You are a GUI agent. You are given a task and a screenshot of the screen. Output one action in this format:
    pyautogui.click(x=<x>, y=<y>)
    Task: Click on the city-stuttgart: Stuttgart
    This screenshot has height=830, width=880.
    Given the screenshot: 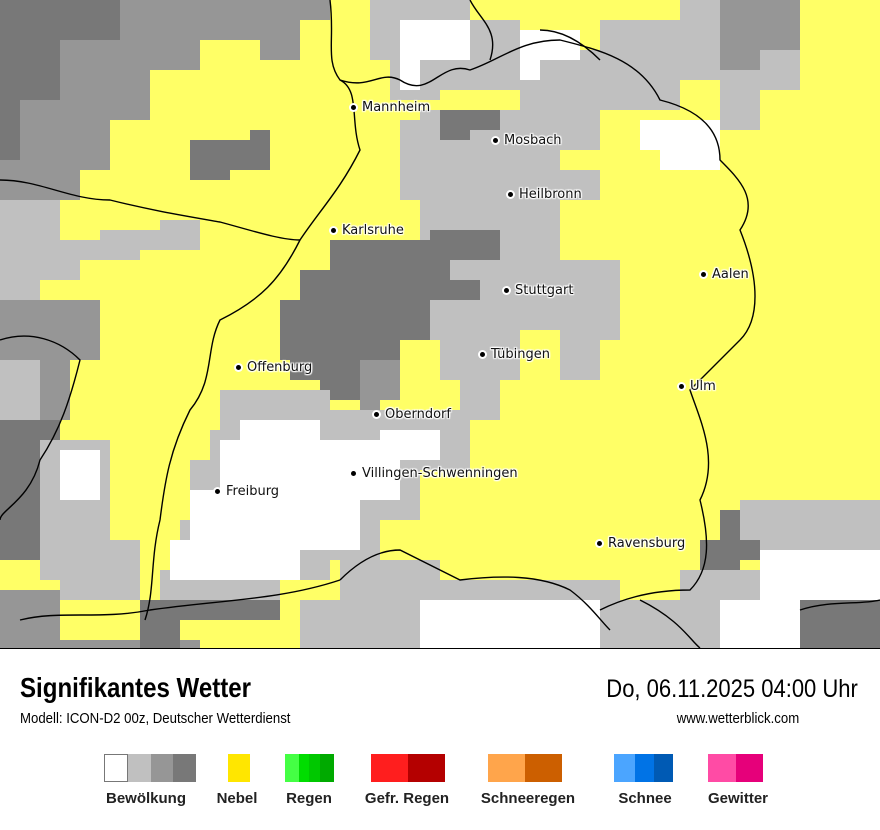 What is the action you would take?
    pyautogui.click(x=538, y=290)
    